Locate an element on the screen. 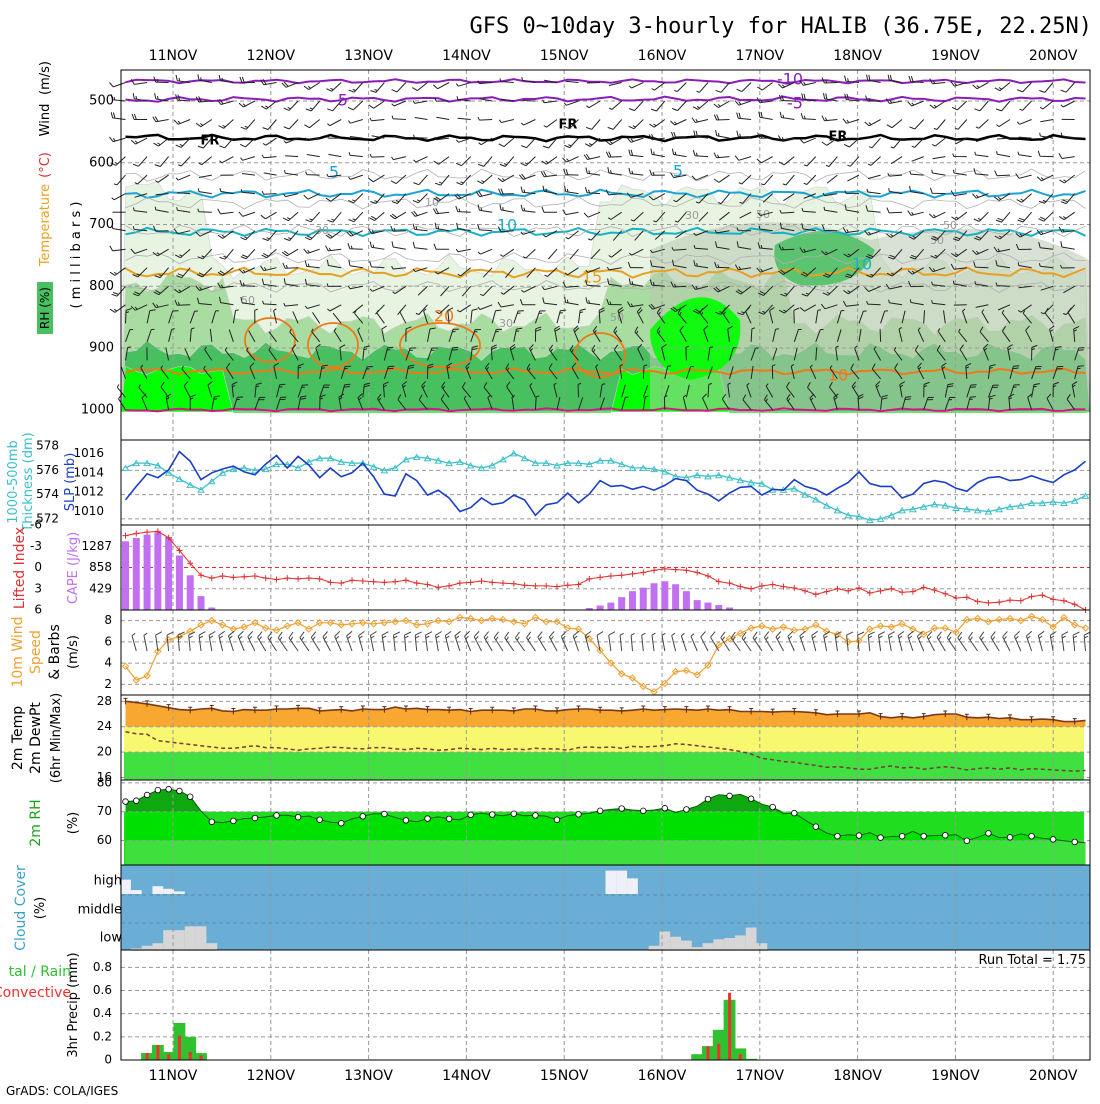 The image size is (1100, 1104). cape-tick-label: 858 is located at coordinates (100, 567).